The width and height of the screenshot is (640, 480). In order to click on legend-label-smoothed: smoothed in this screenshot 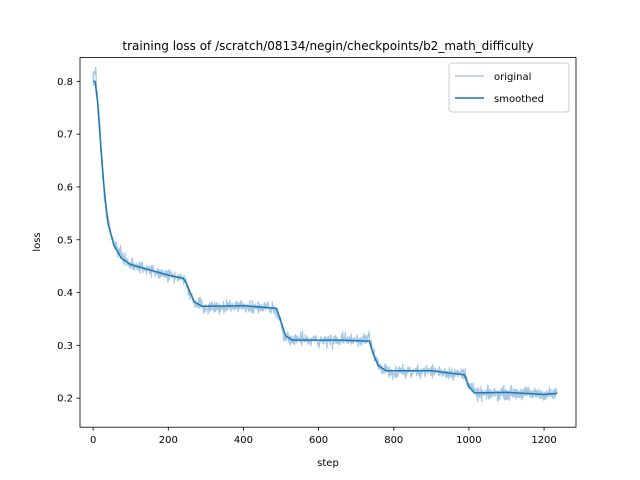, I will do `click(519, 99)`.